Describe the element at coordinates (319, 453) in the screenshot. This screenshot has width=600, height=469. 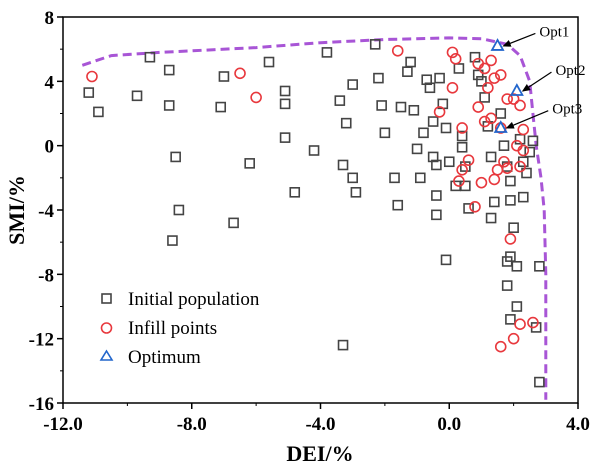
I see `x-axis-title: DEI/%` at that location.